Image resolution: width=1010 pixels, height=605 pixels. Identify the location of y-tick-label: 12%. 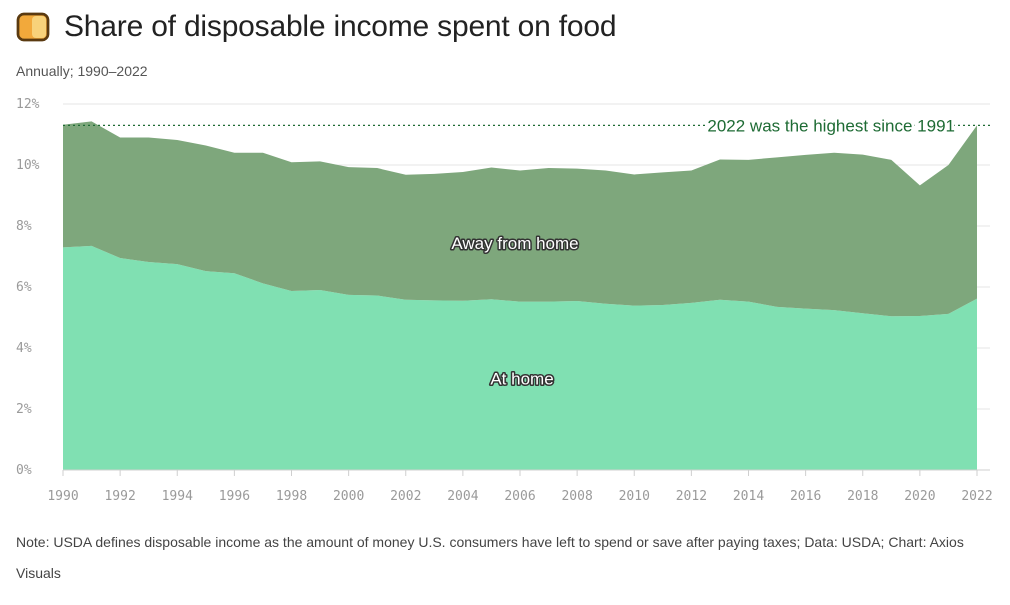
(28, 104).